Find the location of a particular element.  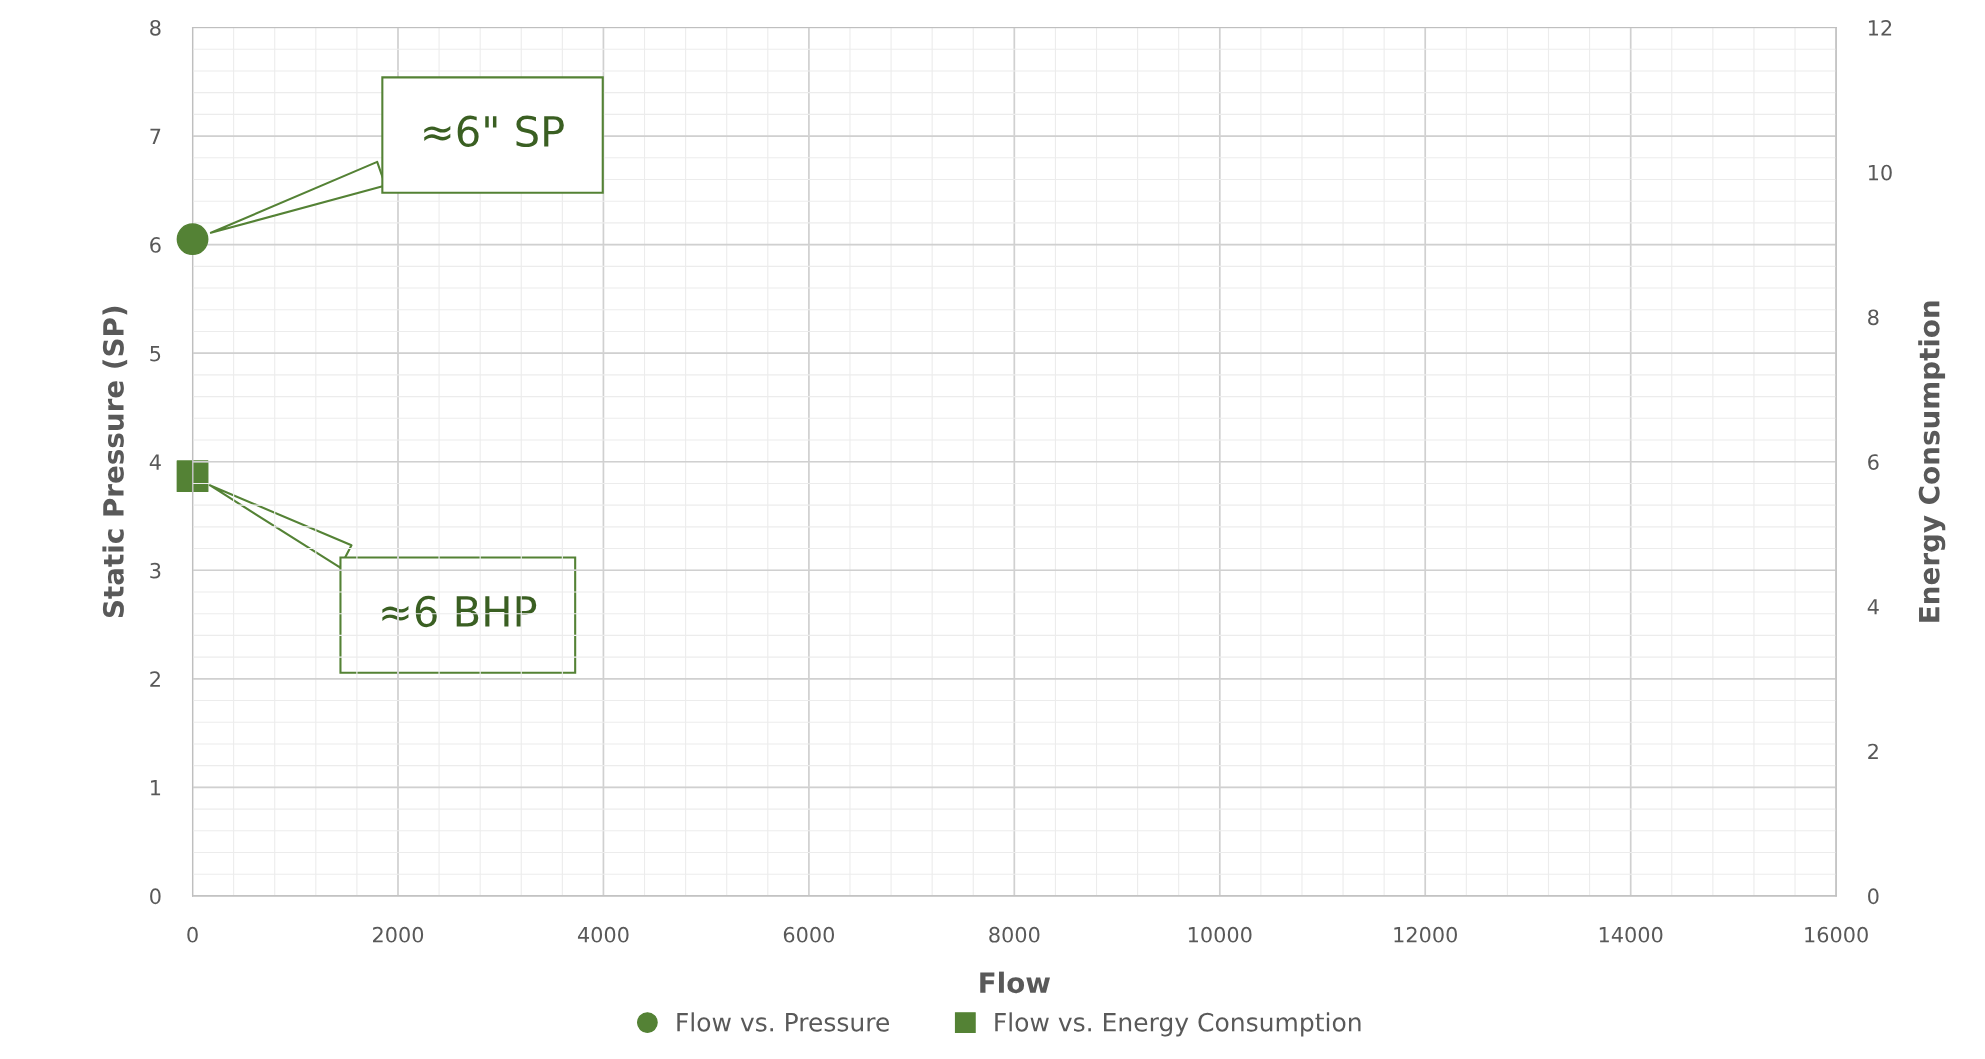

x-tick-label: 0 is located at coordinates (192, 934).